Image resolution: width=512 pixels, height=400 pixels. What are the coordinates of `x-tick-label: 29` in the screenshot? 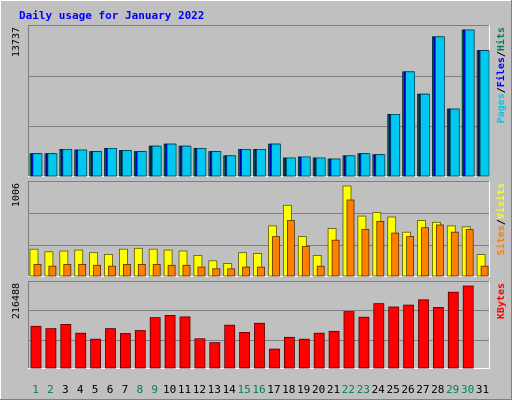 It's located at (452, 389).